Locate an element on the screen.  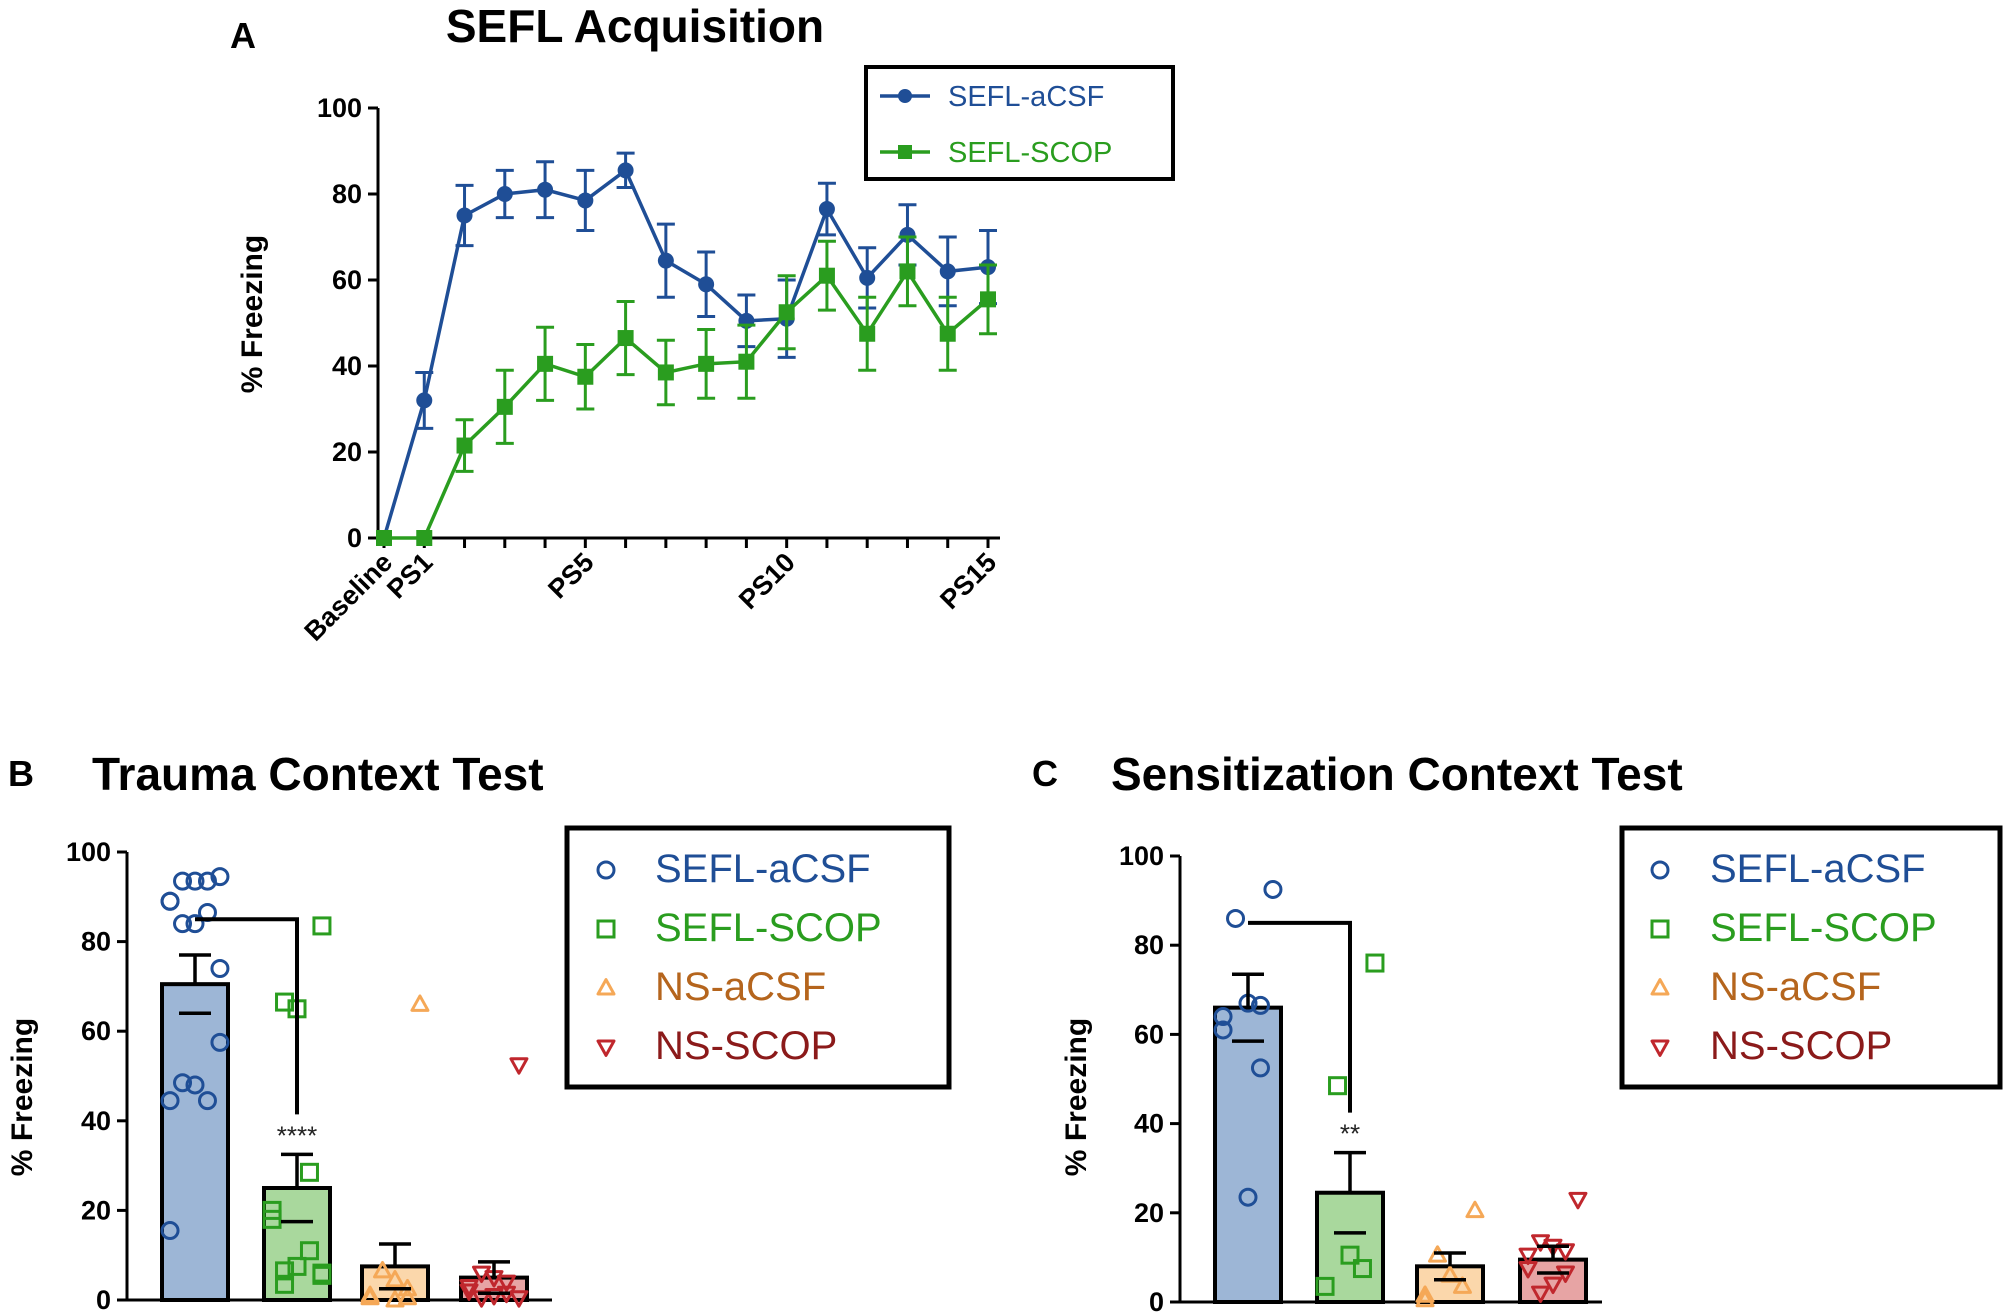
y-tick-label: 80 is located at coordinates (96, 942).